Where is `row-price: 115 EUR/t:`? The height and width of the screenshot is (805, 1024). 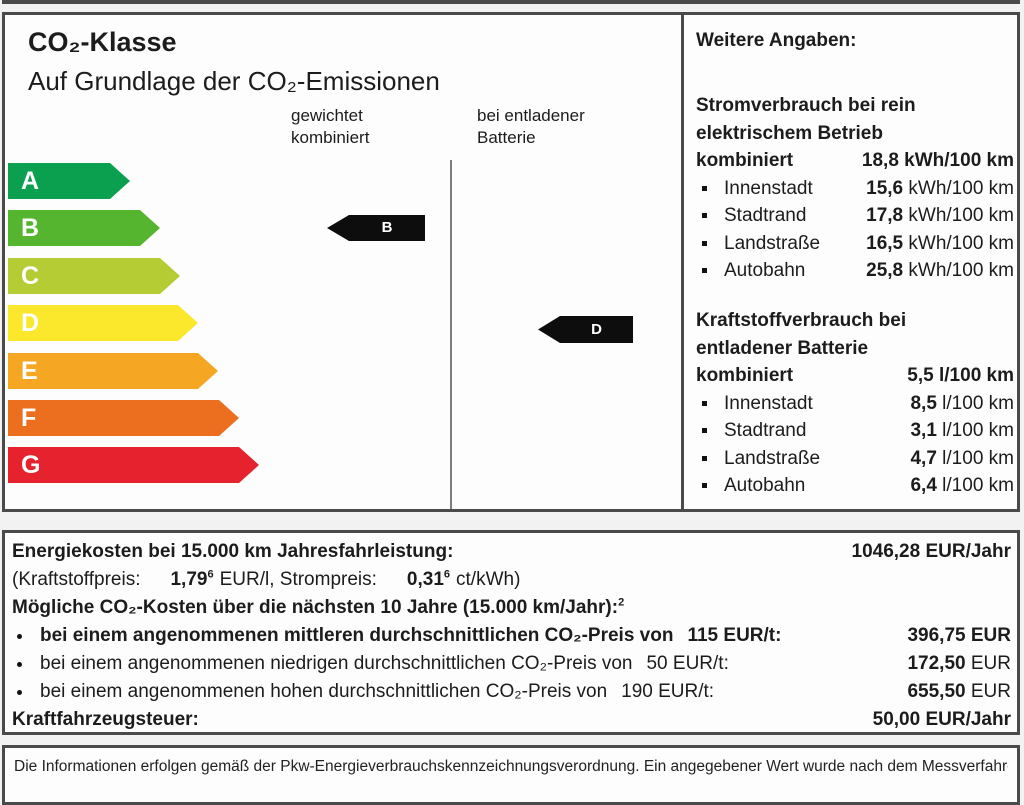 row-price: 115 EUR/t: is located at coordinates (734, 635).